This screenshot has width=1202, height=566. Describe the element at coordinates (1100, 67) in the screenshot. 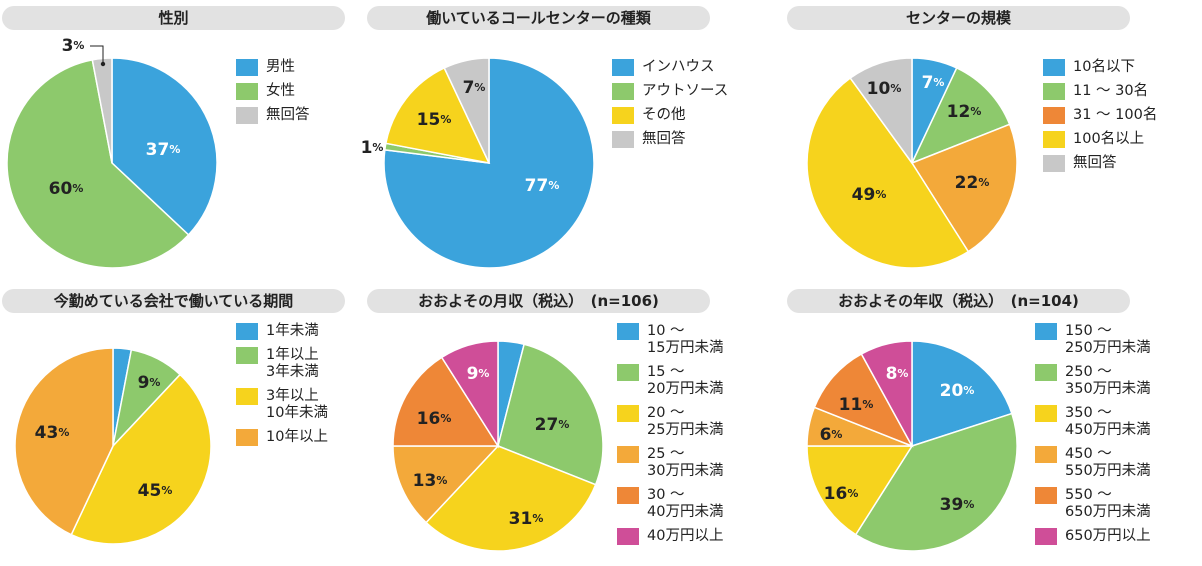

I see `legend-item: 10名以下` at that location.